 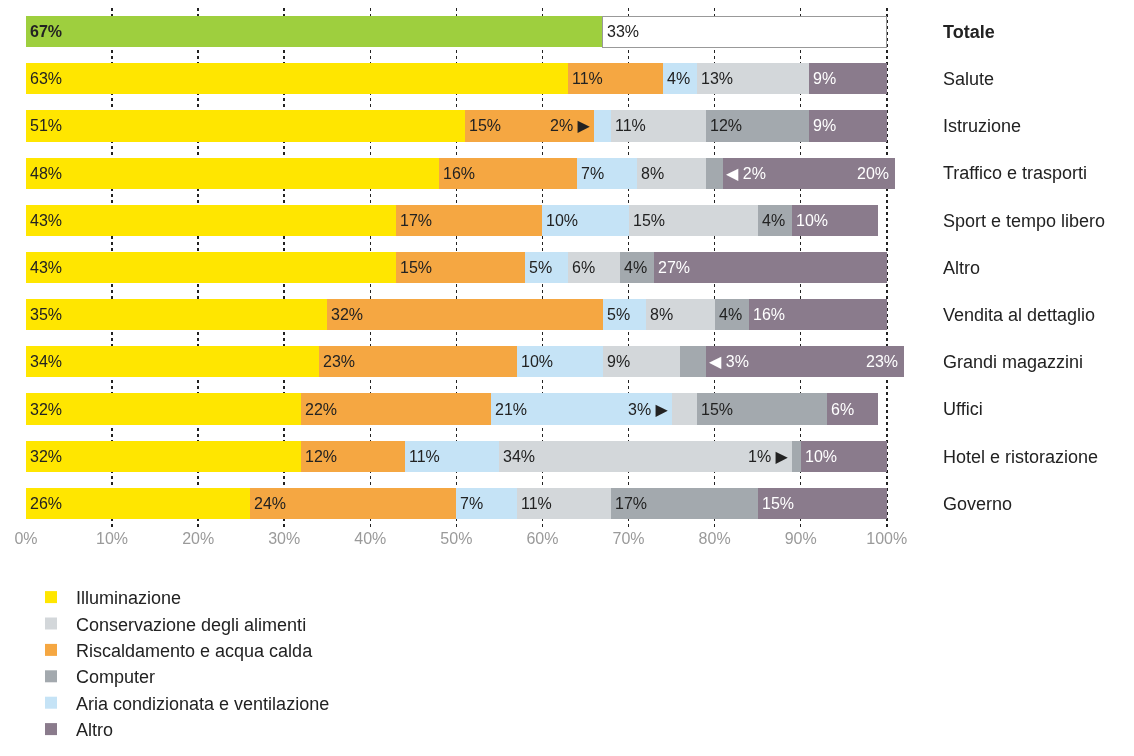 What do you see at coordinates (746, 173) in the screenshot?
I see `data-label: ◀ 2%` at bounding box center [746, 173].